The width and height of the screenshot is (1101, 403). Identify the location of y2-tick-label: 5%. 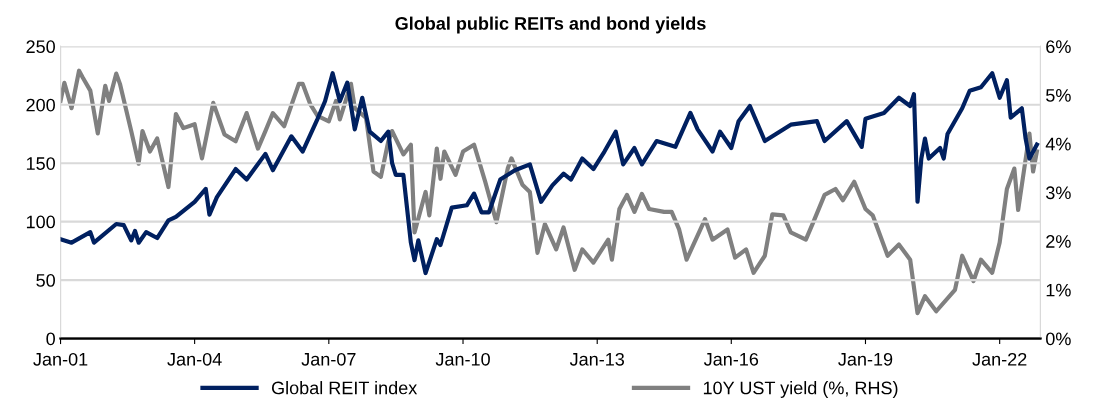
(1058, 95).